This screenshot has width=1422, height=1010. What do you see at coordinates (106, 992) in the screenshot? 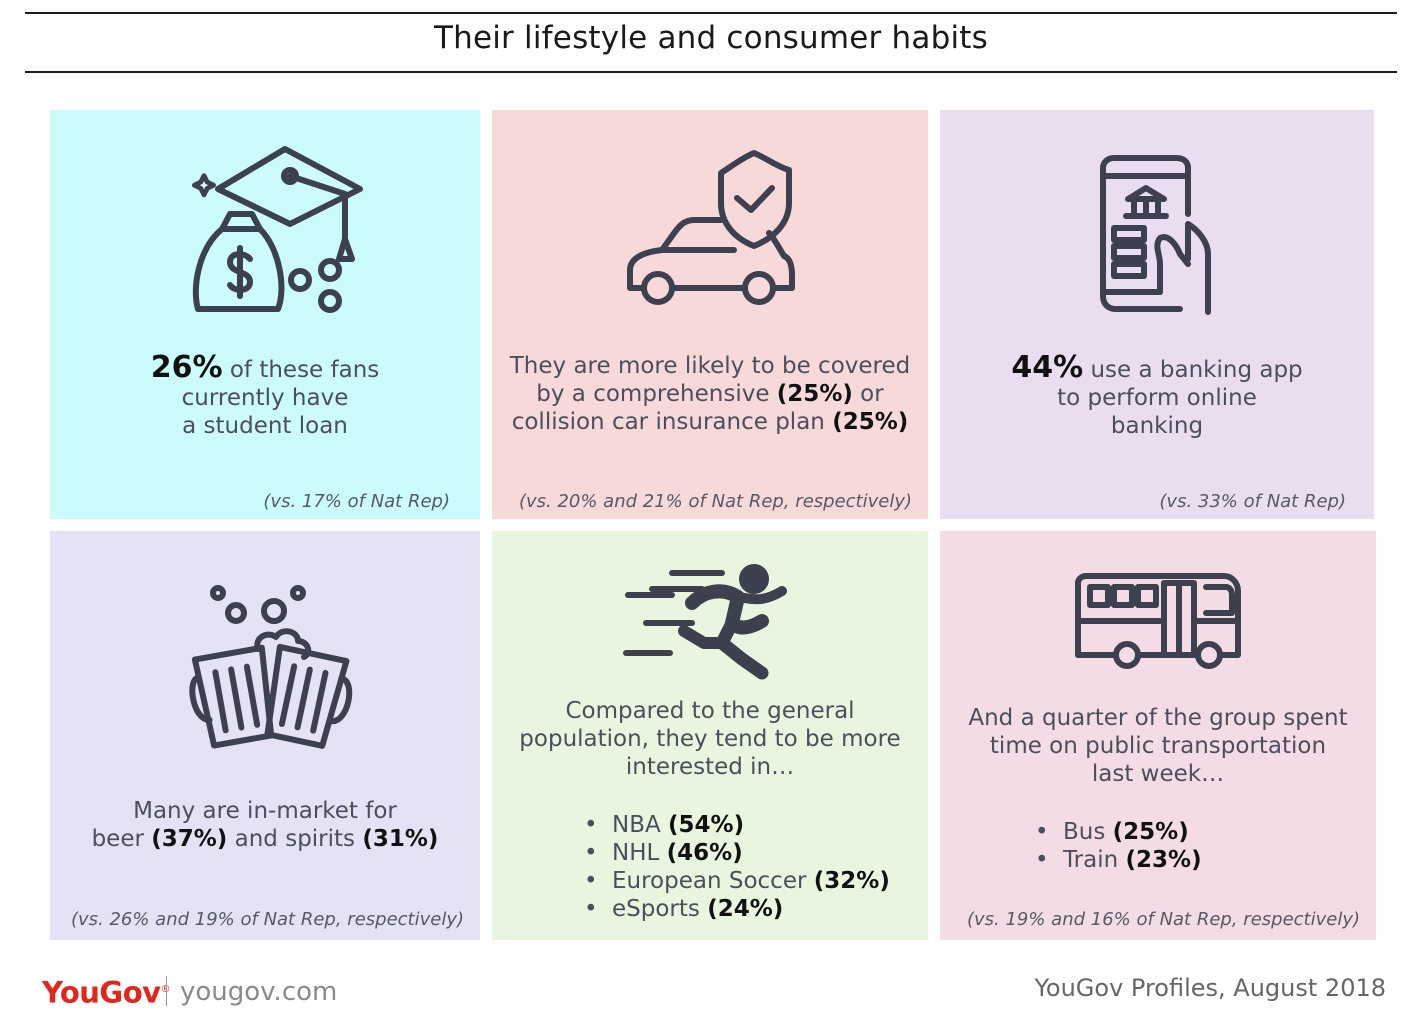
I see `yougov-logo: YouGov®` at bounding box center [106, 992].